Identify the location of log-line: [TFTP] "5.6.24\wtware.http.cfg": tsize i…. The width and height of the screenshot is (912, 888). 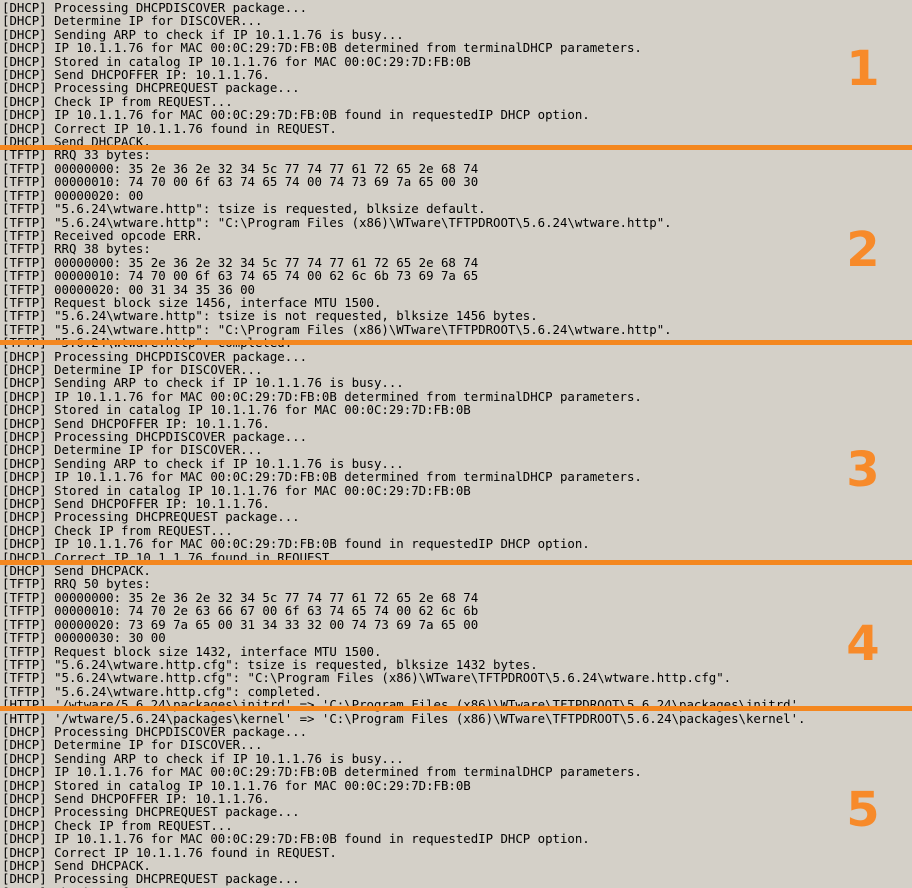
(270, 664).